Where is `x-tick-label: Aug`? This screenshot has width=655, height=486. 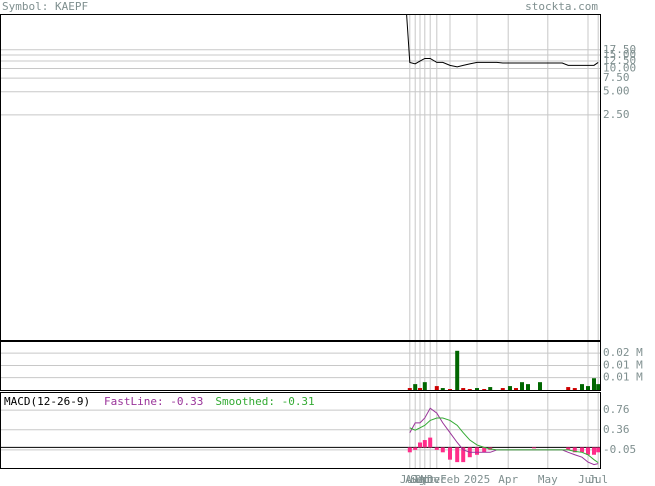
x-tick-label: Aug is located at coordinates (415, 479).